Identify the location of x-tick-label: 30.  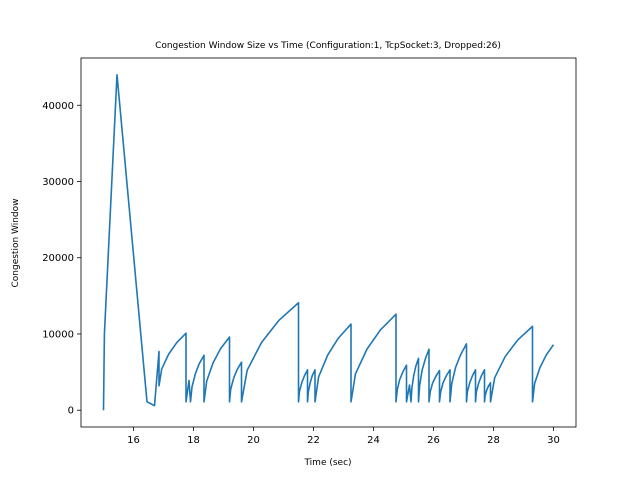
(553, 440).